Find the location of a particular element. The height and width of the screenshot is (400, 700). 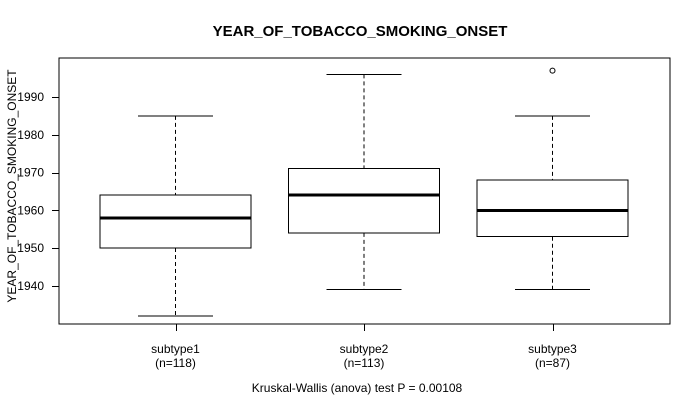

y-tick-label: 1990 is located at coordinates (30, 97).